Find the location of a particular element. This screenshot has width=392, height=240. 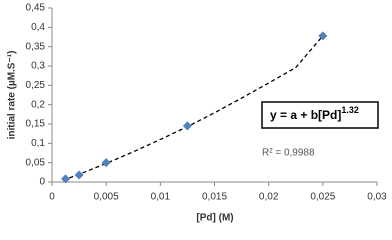

y-tick-label: 0,05 is located at coordinates (36, 162).